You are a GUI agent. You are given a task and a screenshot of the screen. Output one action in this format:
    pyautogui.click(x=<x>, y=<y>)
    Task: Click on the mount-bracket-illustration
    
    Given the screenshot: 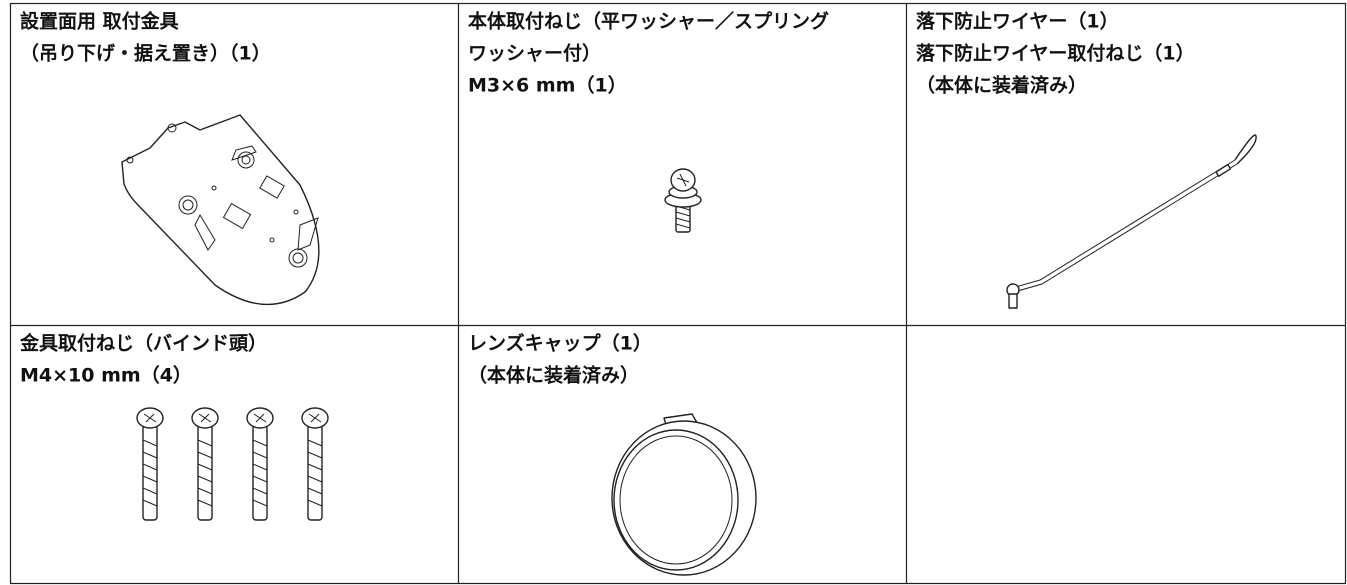 What is the action you would take?
    pyautogui.click(x=220, y=210)
    